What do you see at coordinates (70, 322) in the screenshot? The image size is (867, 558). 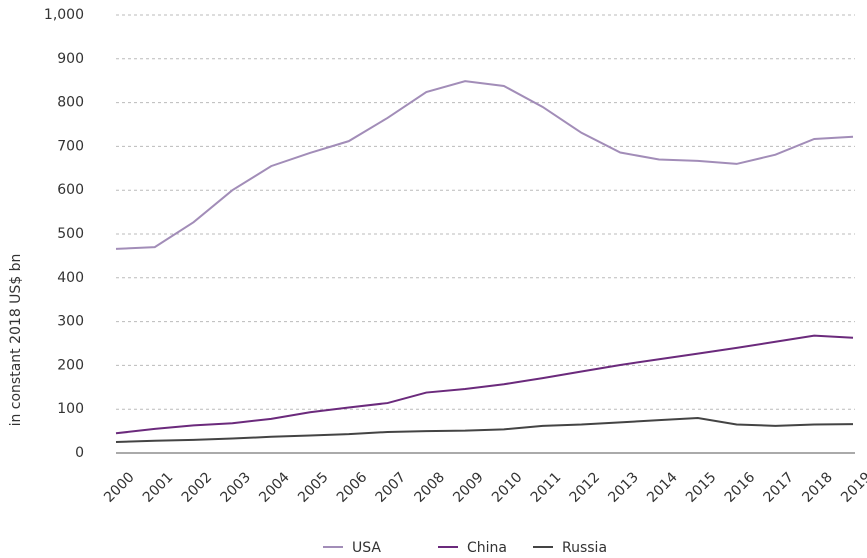 I see `y-tick-label: 300` at bounding box center [70, 322].